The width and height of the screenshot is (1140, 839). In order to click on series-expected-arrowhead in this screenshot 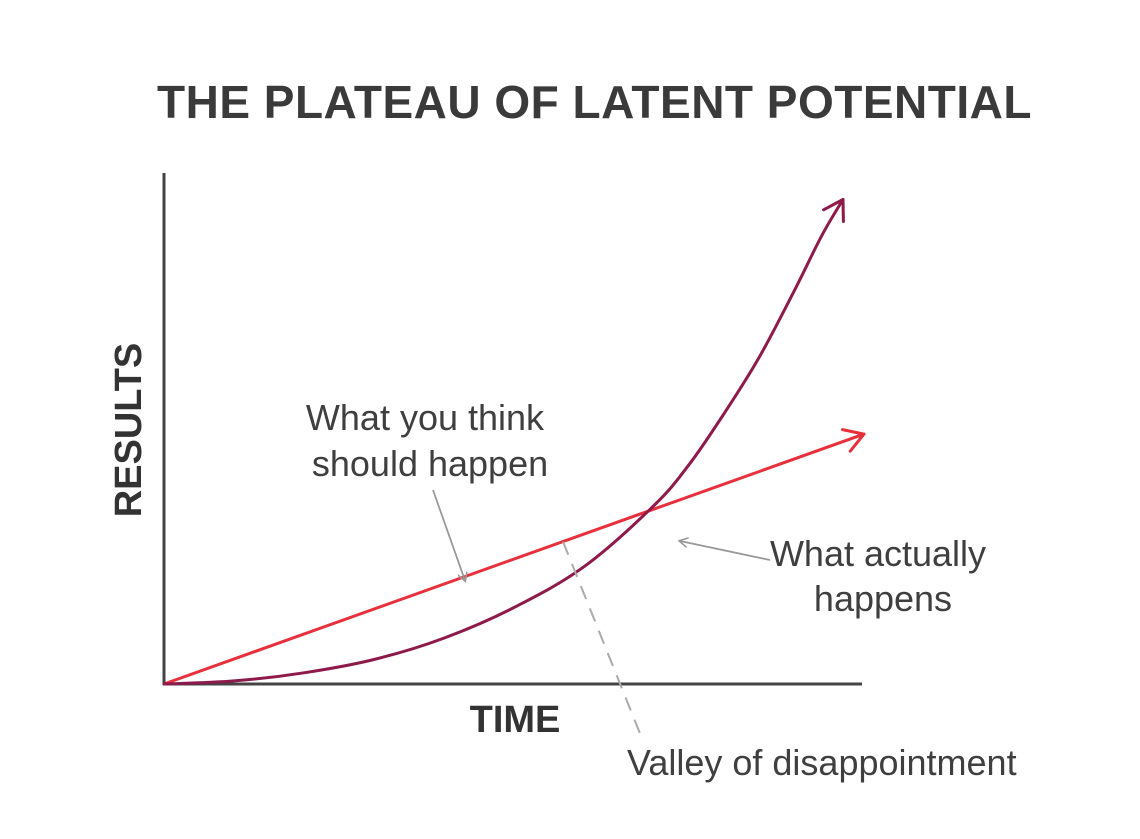, I will do `click(853, 440)`.